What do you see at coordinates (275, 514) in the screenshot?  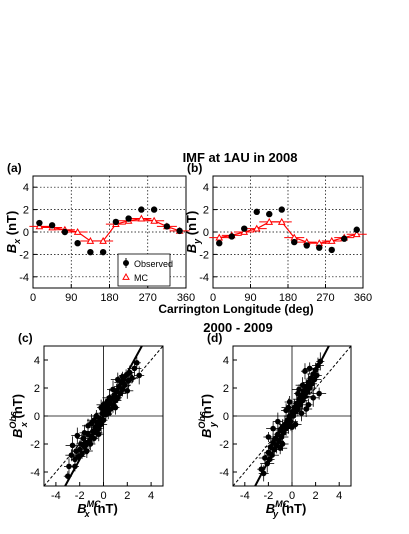 I see `x-label-subscript: y` at bounding box center [275, 514].